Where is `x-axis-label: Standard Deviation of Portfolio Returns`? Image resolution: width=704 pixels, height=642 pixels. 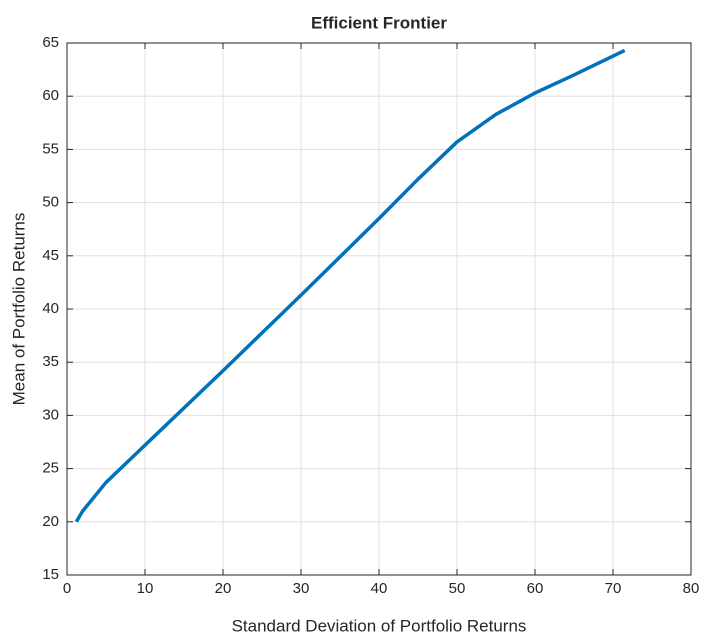 x-axis-label: Standard Deviation of Portfolio Returns is located at coordinates (379, 625).